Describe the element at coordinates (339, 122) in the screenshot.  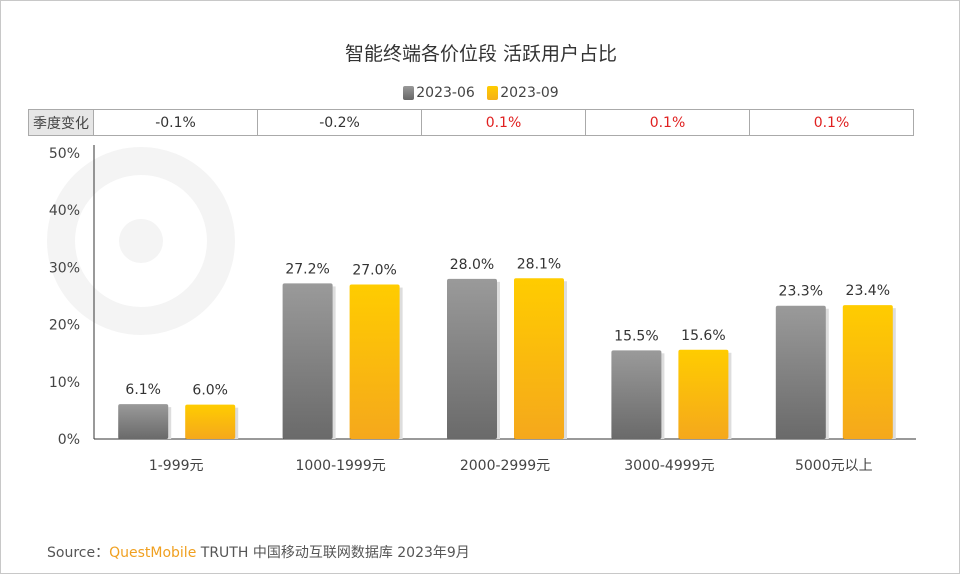
I see `table-cell: -0.2%` at that location.